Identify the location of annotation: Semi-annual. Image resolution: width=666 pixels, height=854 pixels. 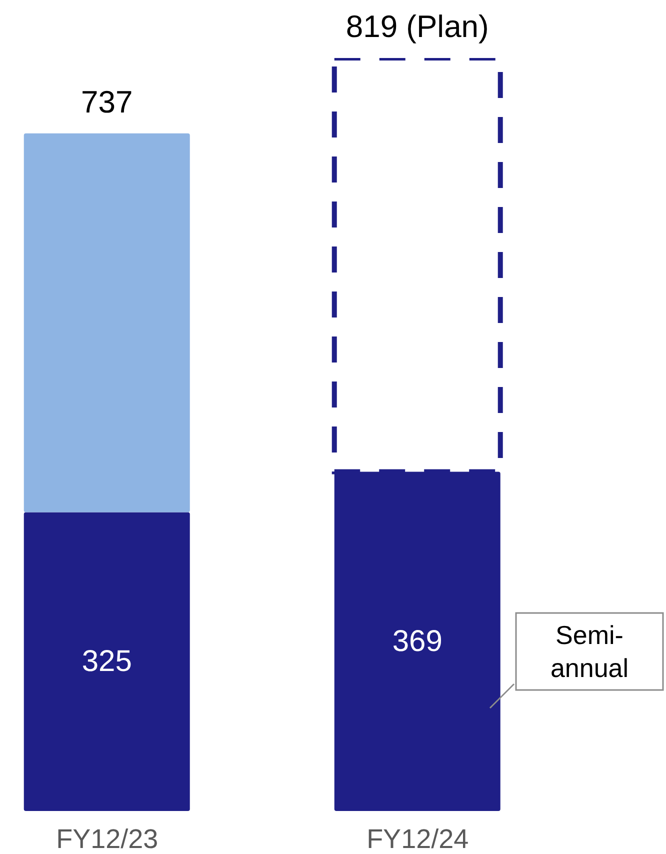
(589, 651).